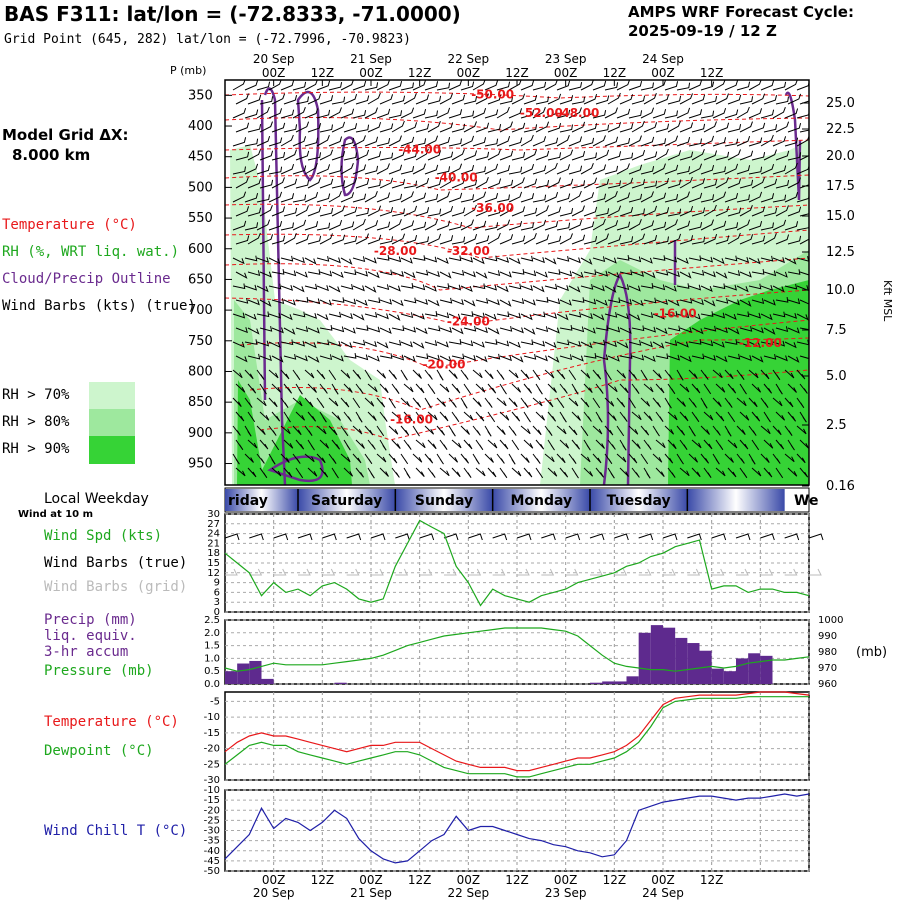 The image size is (900, 900). I want to click on weekday-name: Saturday, so click(346, 501).